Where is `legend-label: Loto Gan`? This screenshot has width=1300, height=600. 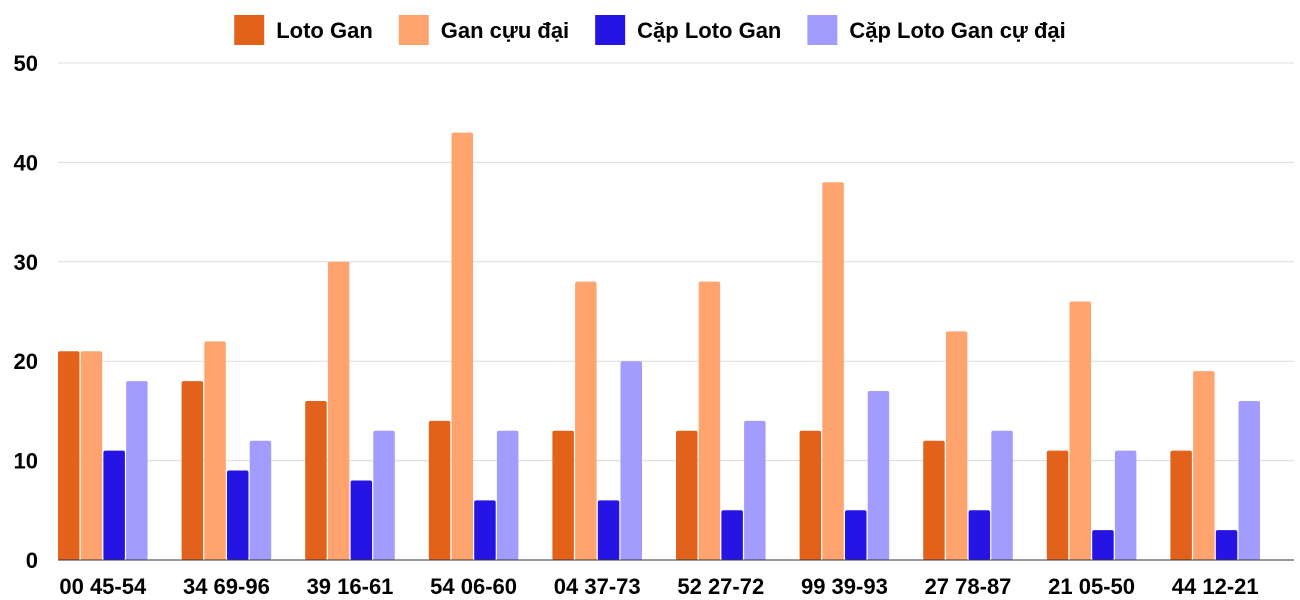
legend-label: Loto Gan is located at coordinates (324, 30).